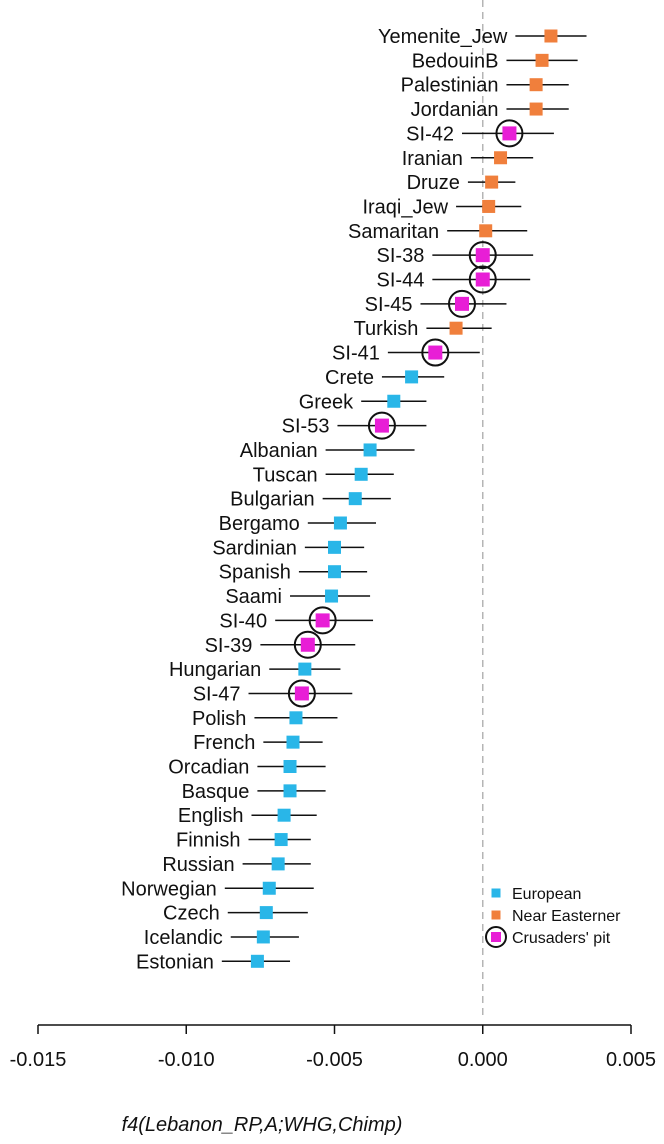 This screenshot has height=1144, width=664. What do you see at coordinates (236, 865) in the screenshot?
I see `data-row: Russian` at bounding box center [236, 865].